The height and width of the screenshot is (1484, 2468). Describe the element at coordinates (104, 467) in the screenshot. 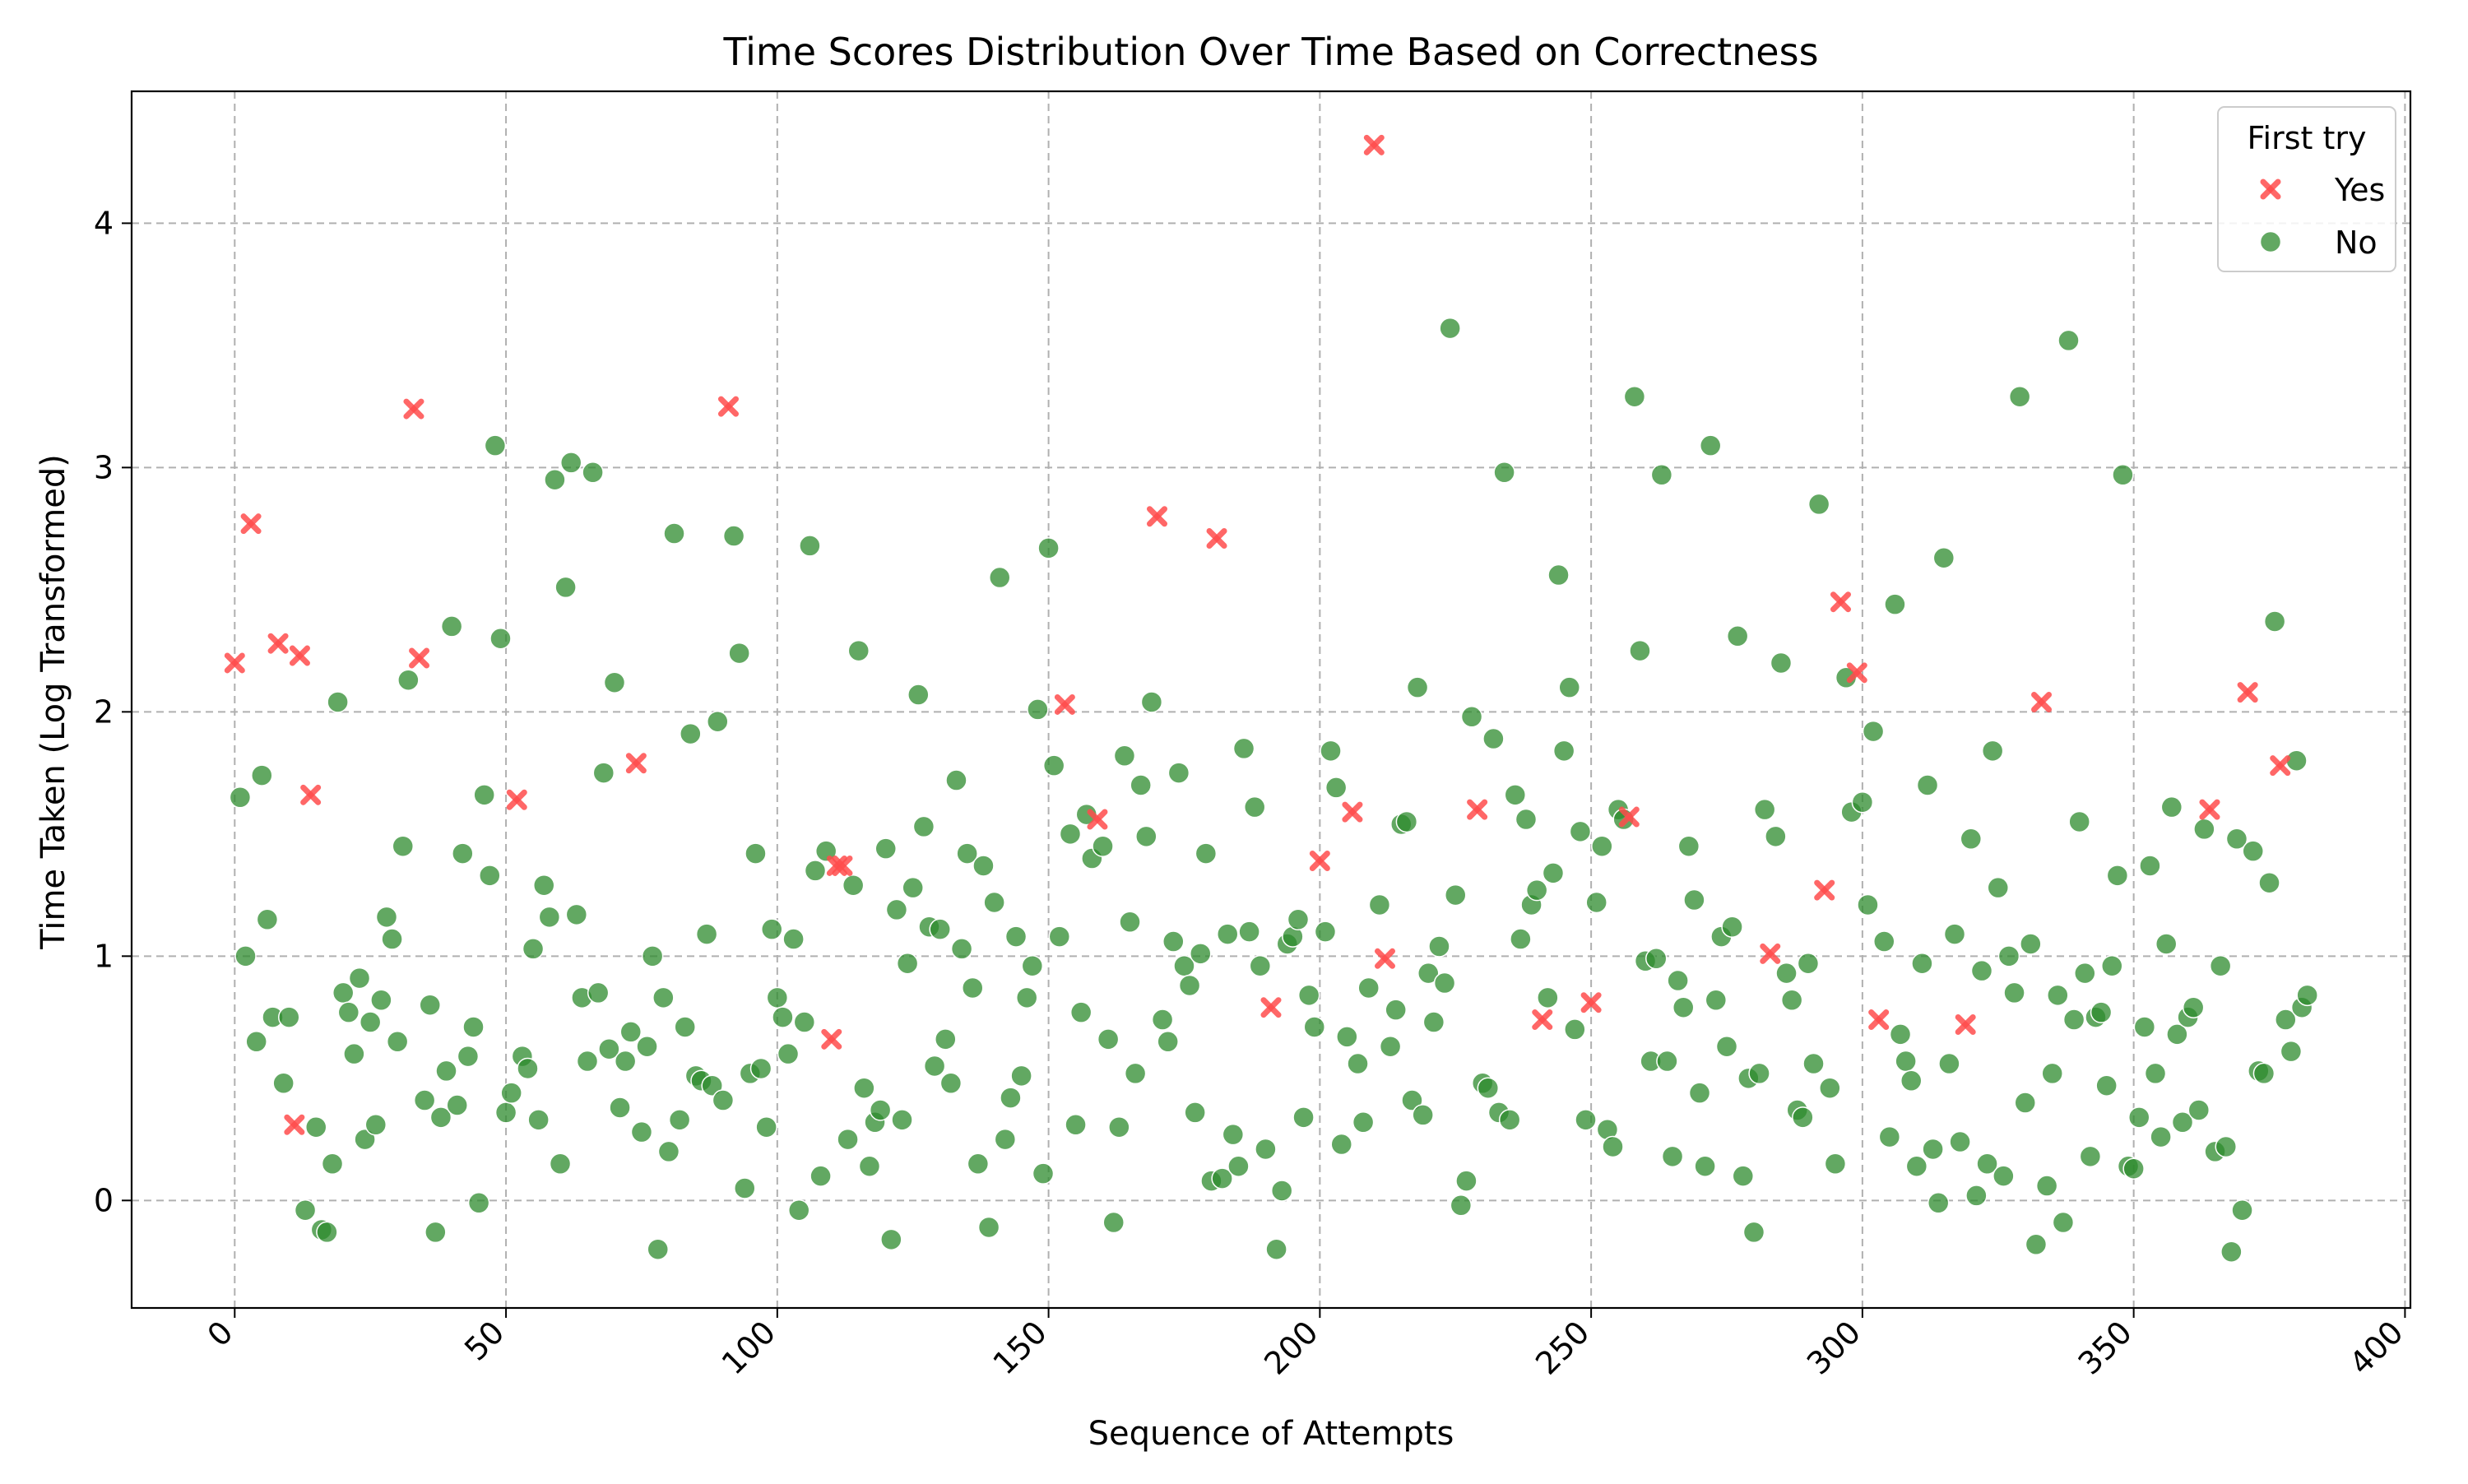

I see `y-tick-label: 3` at that location.